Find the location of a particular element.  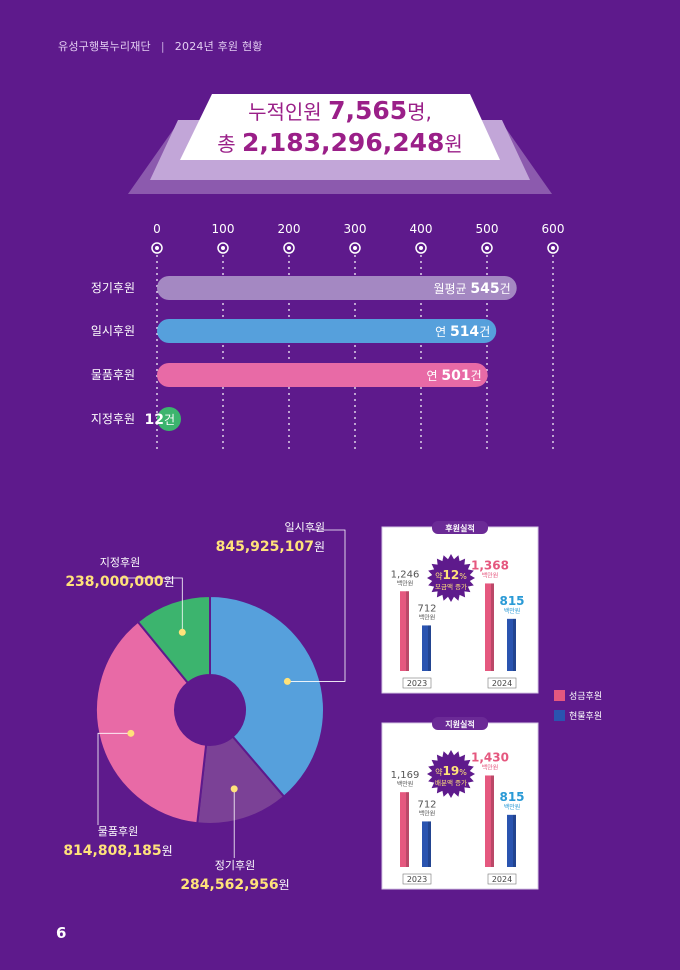

banner-graphic is located at coordinates (340, 144).